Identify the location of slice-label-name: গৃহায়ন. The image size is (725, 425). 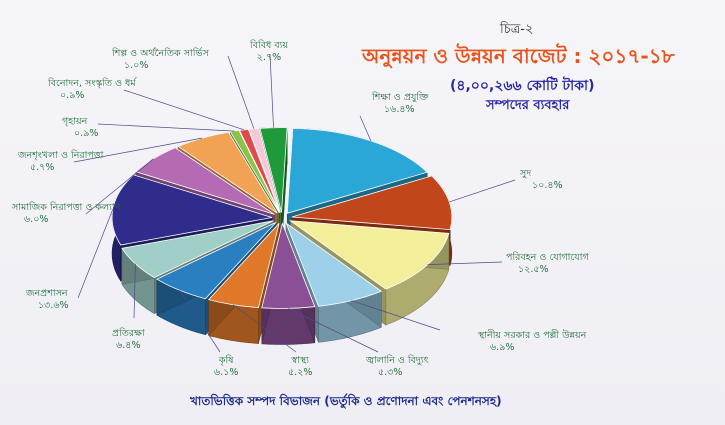
(75, 121).